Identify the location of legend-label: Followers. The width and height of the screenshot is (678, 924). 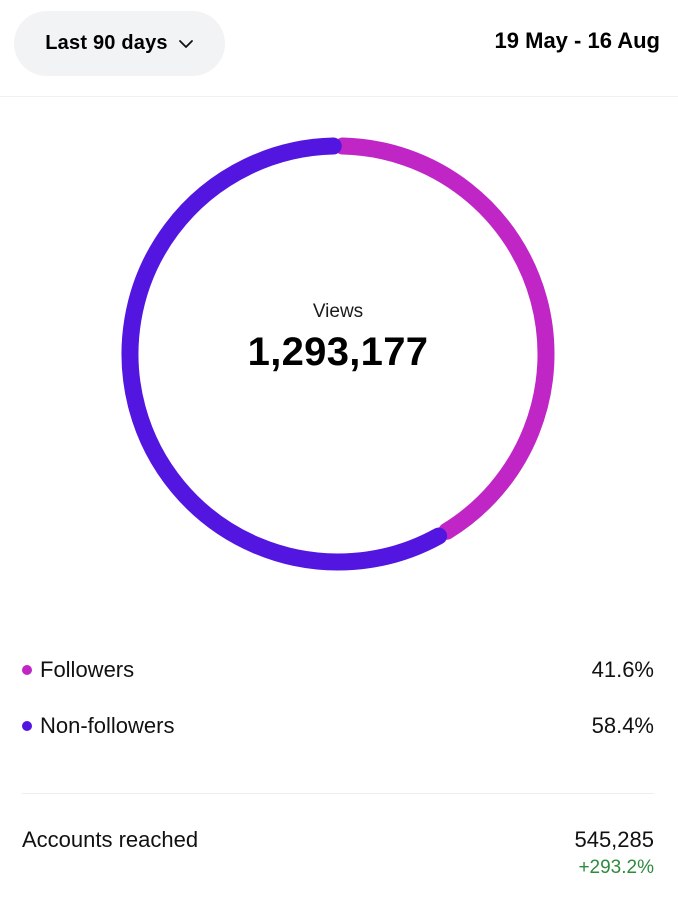
(87, 669).